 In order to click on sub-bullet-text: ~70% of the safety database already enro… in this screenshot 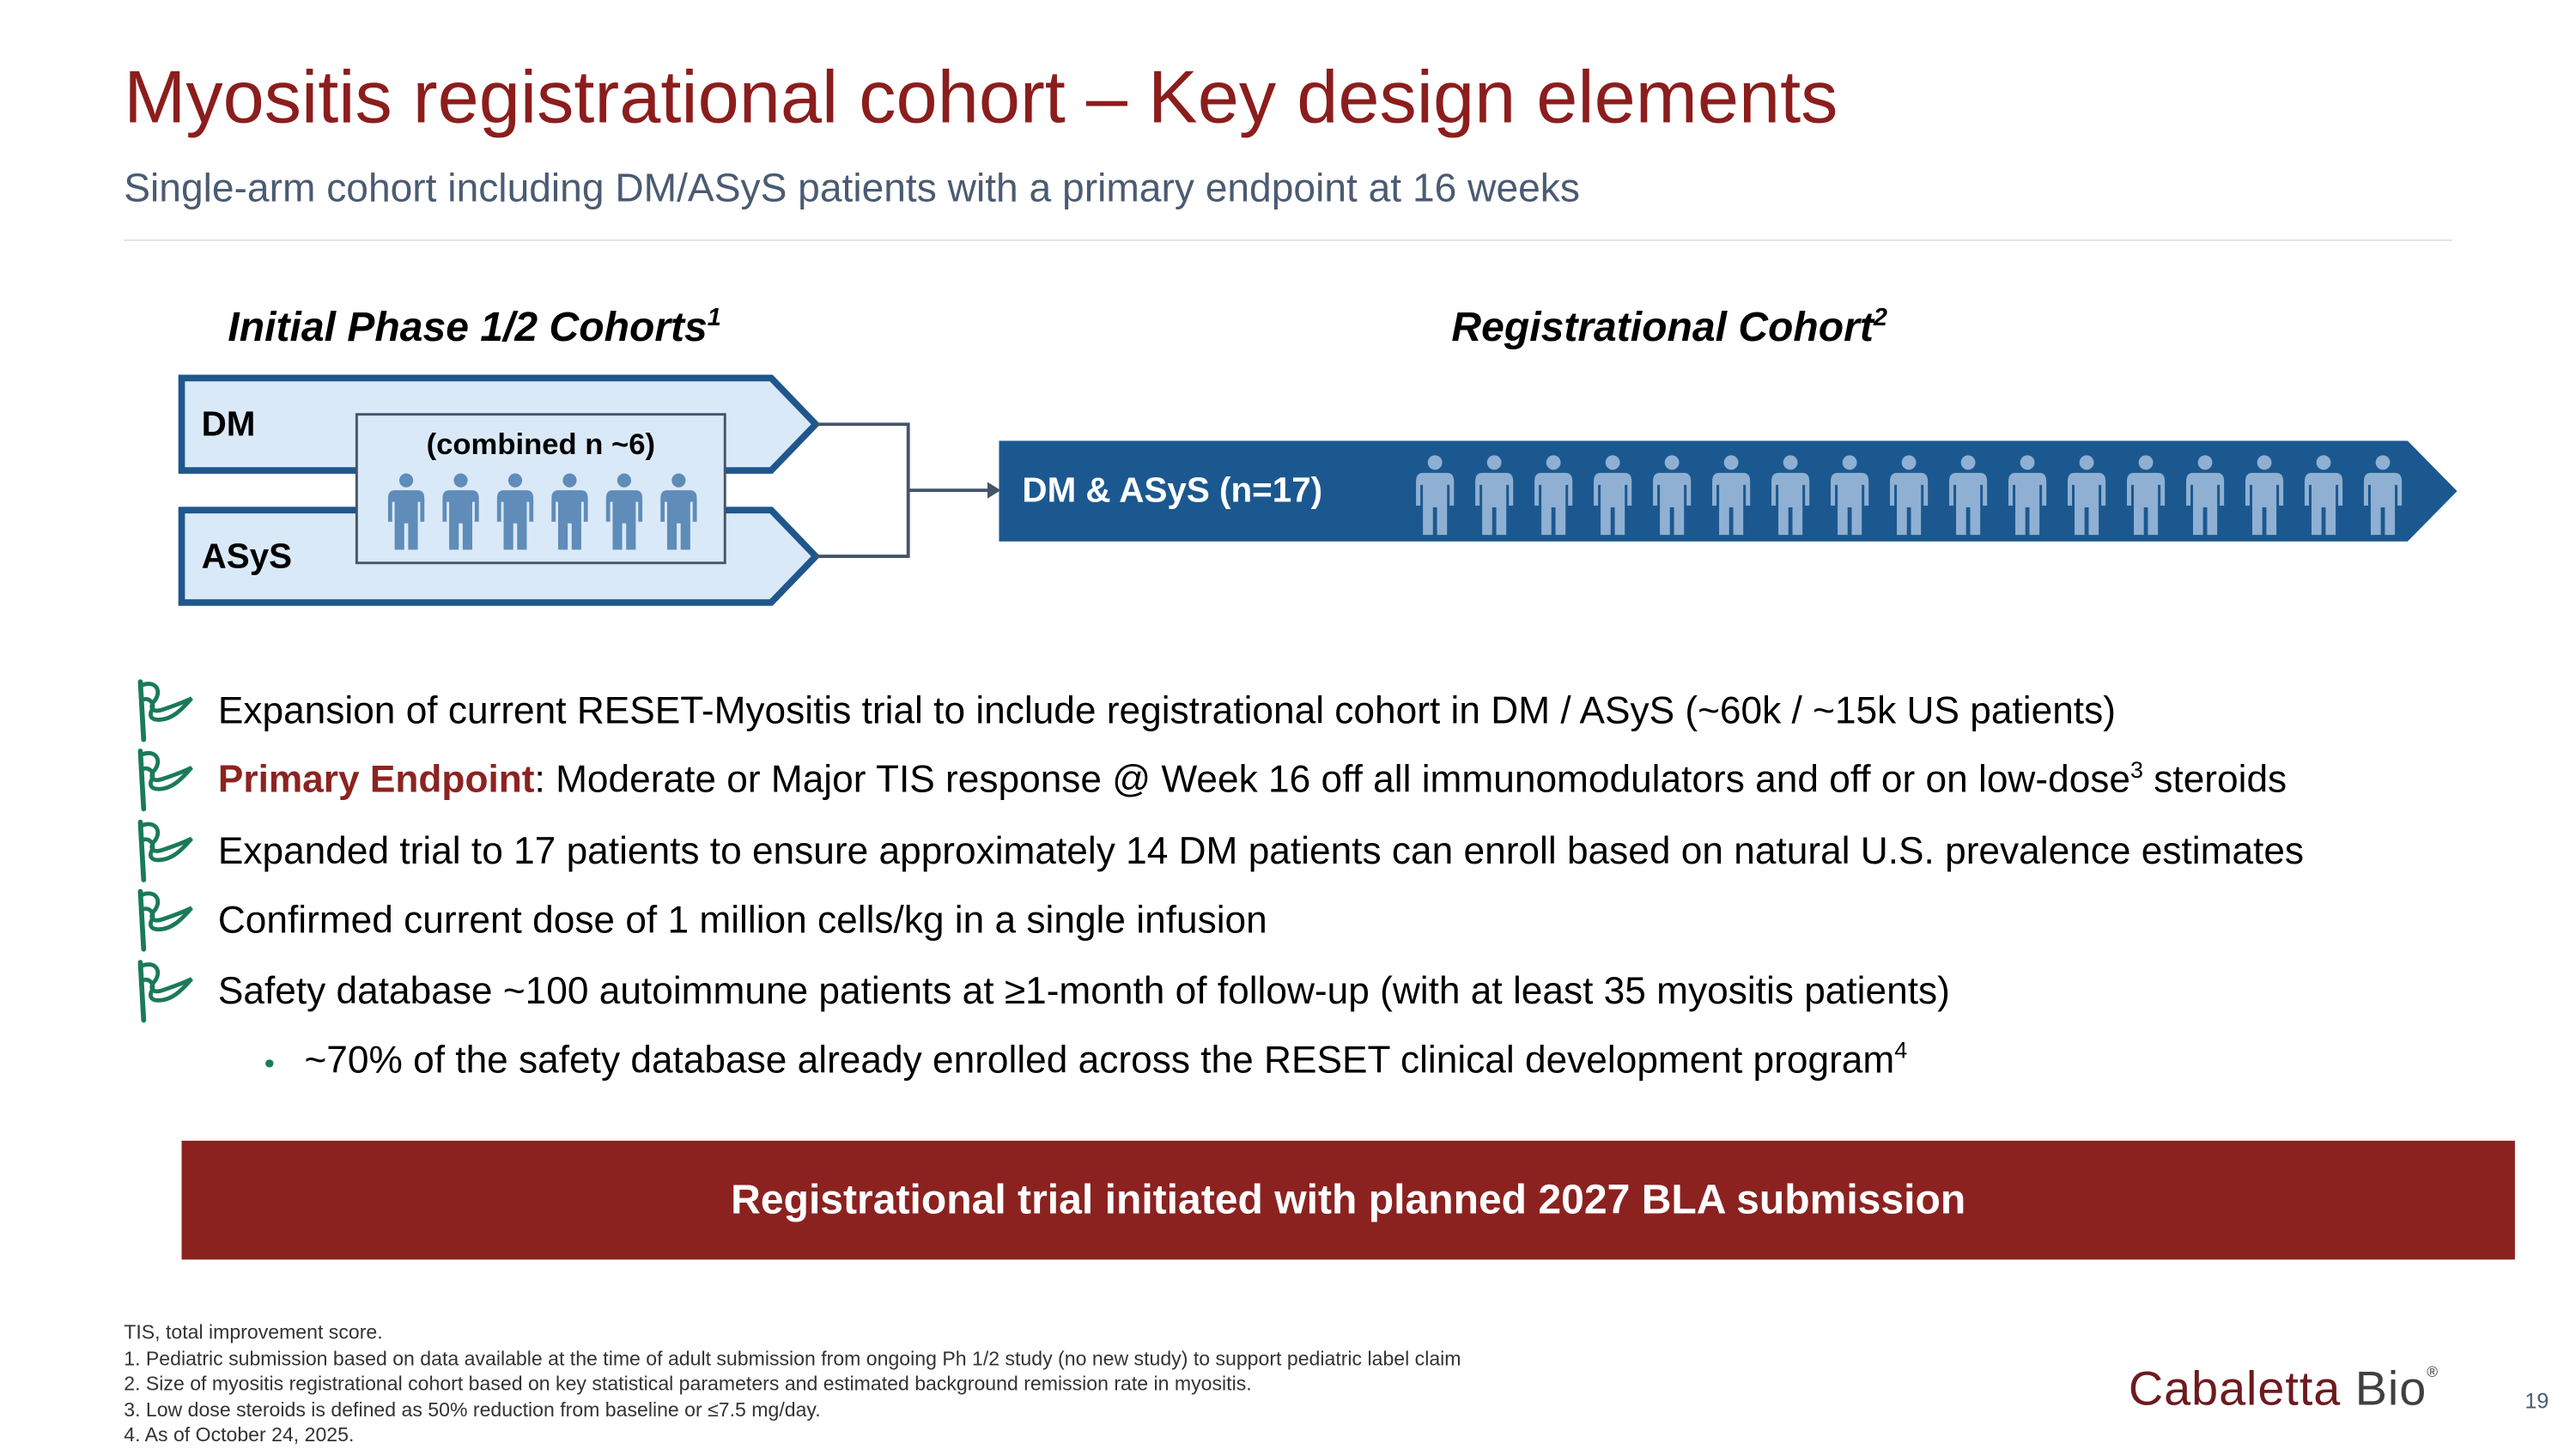, I will do `click(1100, 1059)`.